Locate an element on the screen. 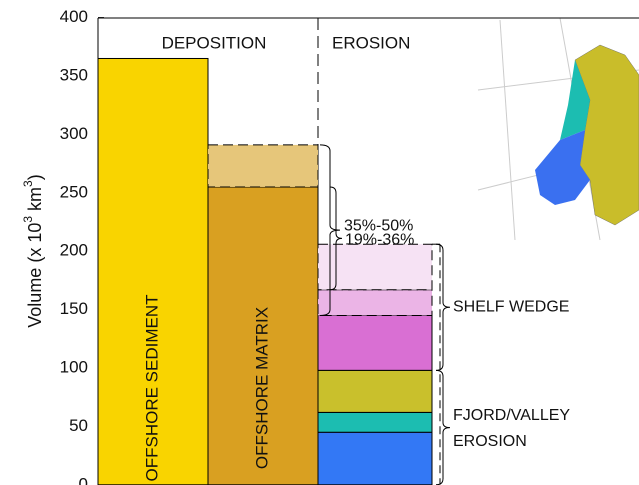  y-title-part: ) is located at coordinates (35, 177).